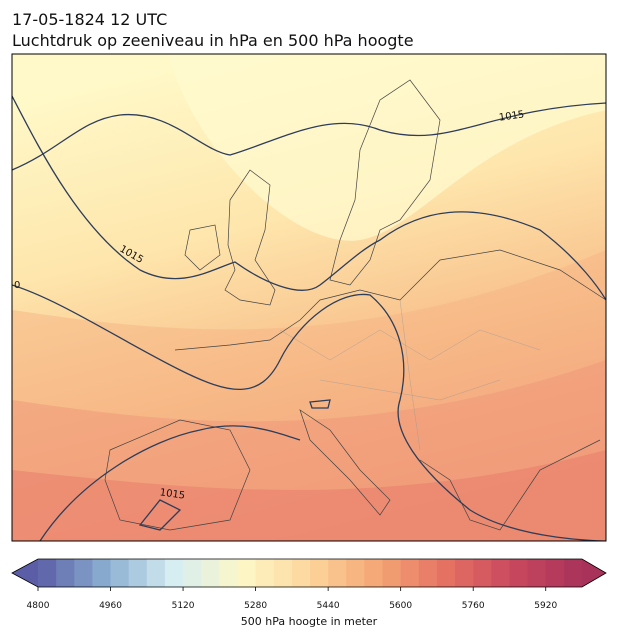  I want to click on colorbar-tick-label: 4800, so click(38, 606).